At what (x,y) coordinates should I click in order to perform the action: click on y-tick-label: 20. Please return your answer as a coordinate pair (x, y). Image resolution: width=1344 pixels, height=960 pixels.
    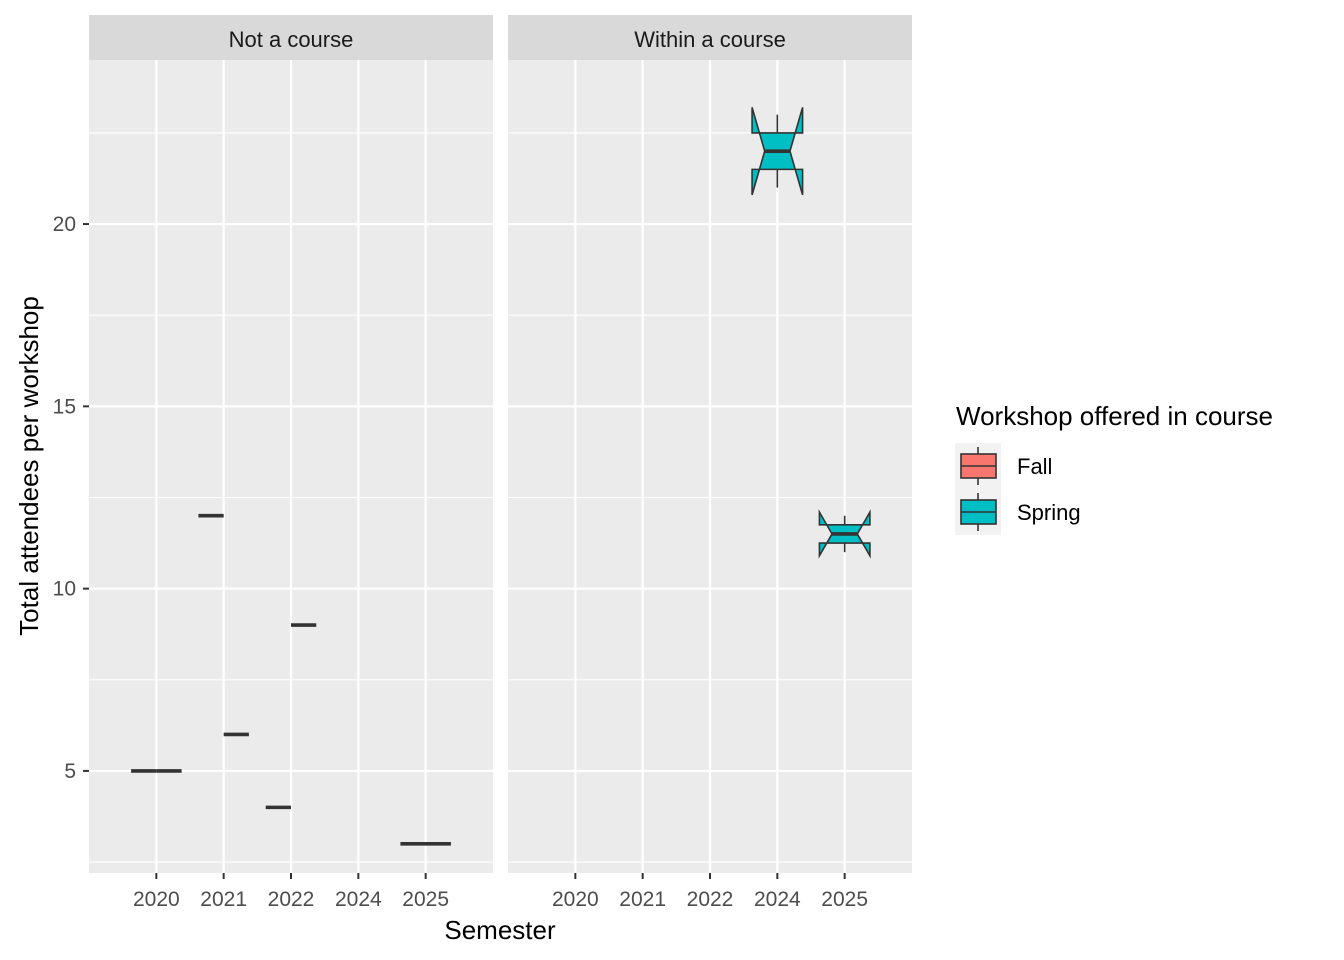
    Looking at the image, I should click on (64, 224).